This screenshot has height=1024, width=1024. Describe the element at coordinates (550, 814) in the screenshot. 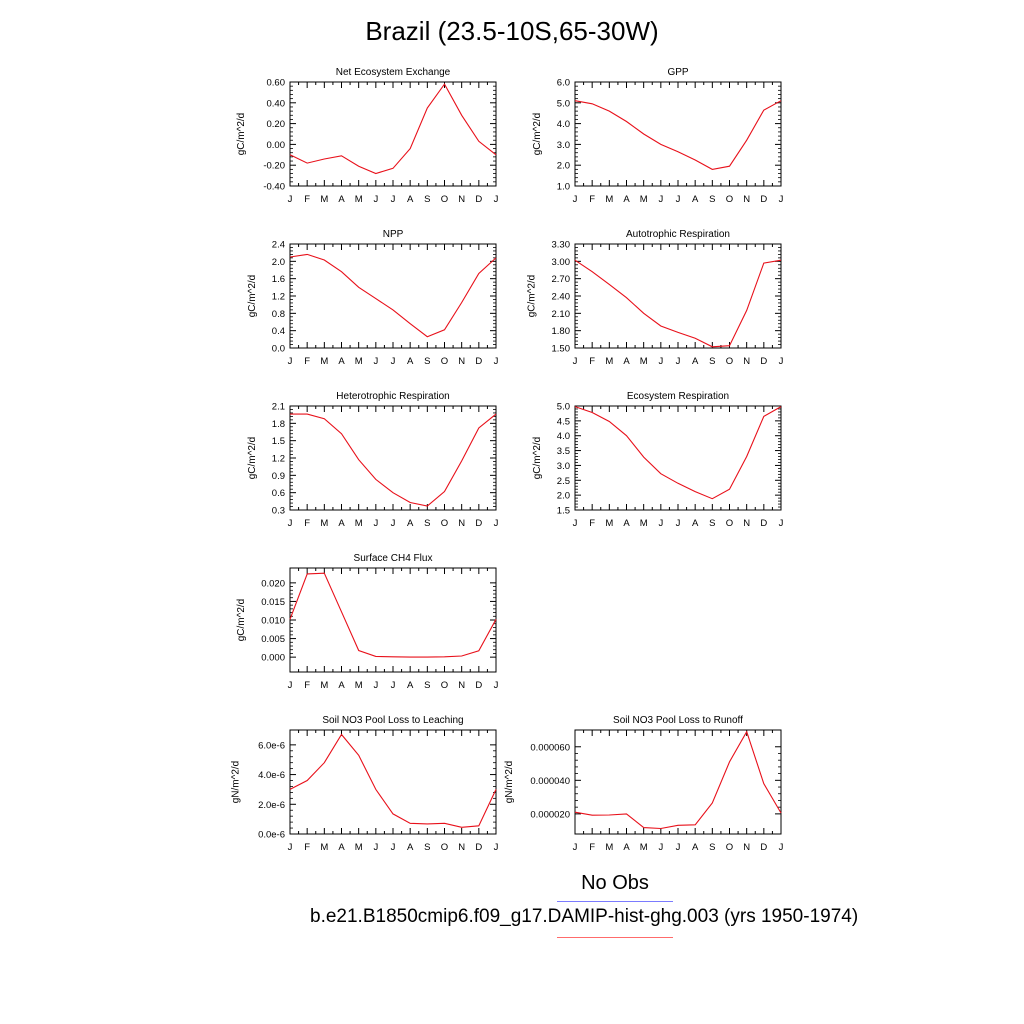

I see `y-tick-label: 0.000020` at that location.